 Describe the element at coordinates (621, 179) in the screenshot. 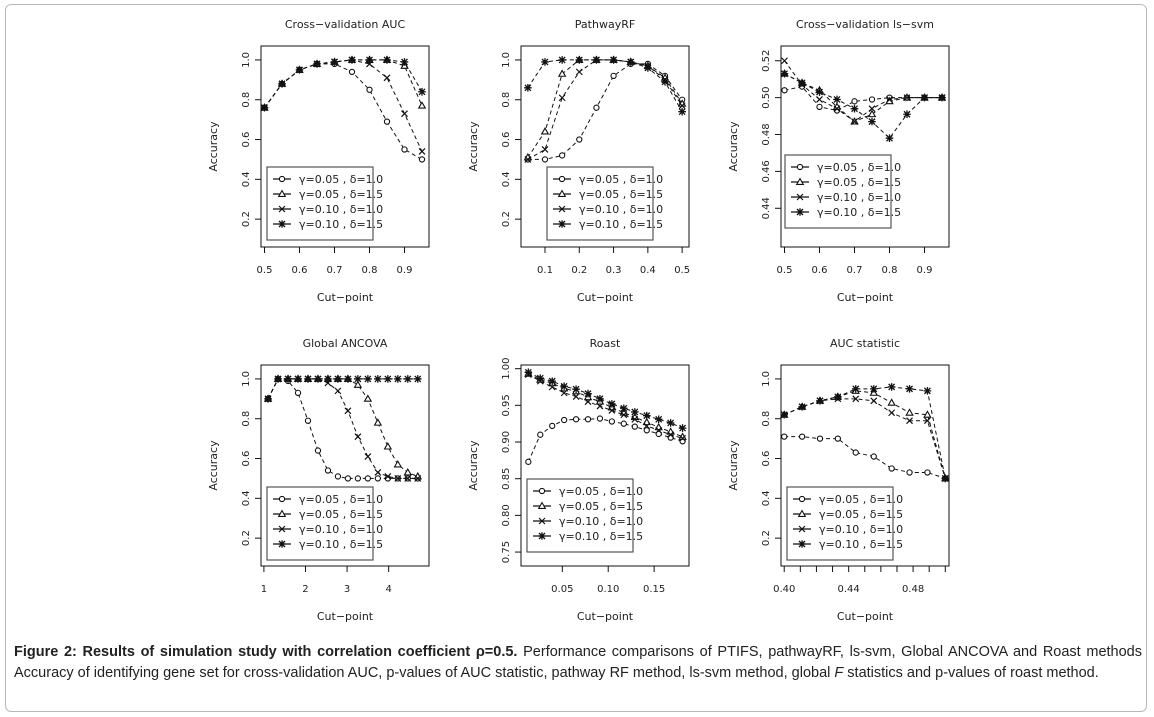

I see `legend-label: γ=0.05 , δ=1.0` at that location.